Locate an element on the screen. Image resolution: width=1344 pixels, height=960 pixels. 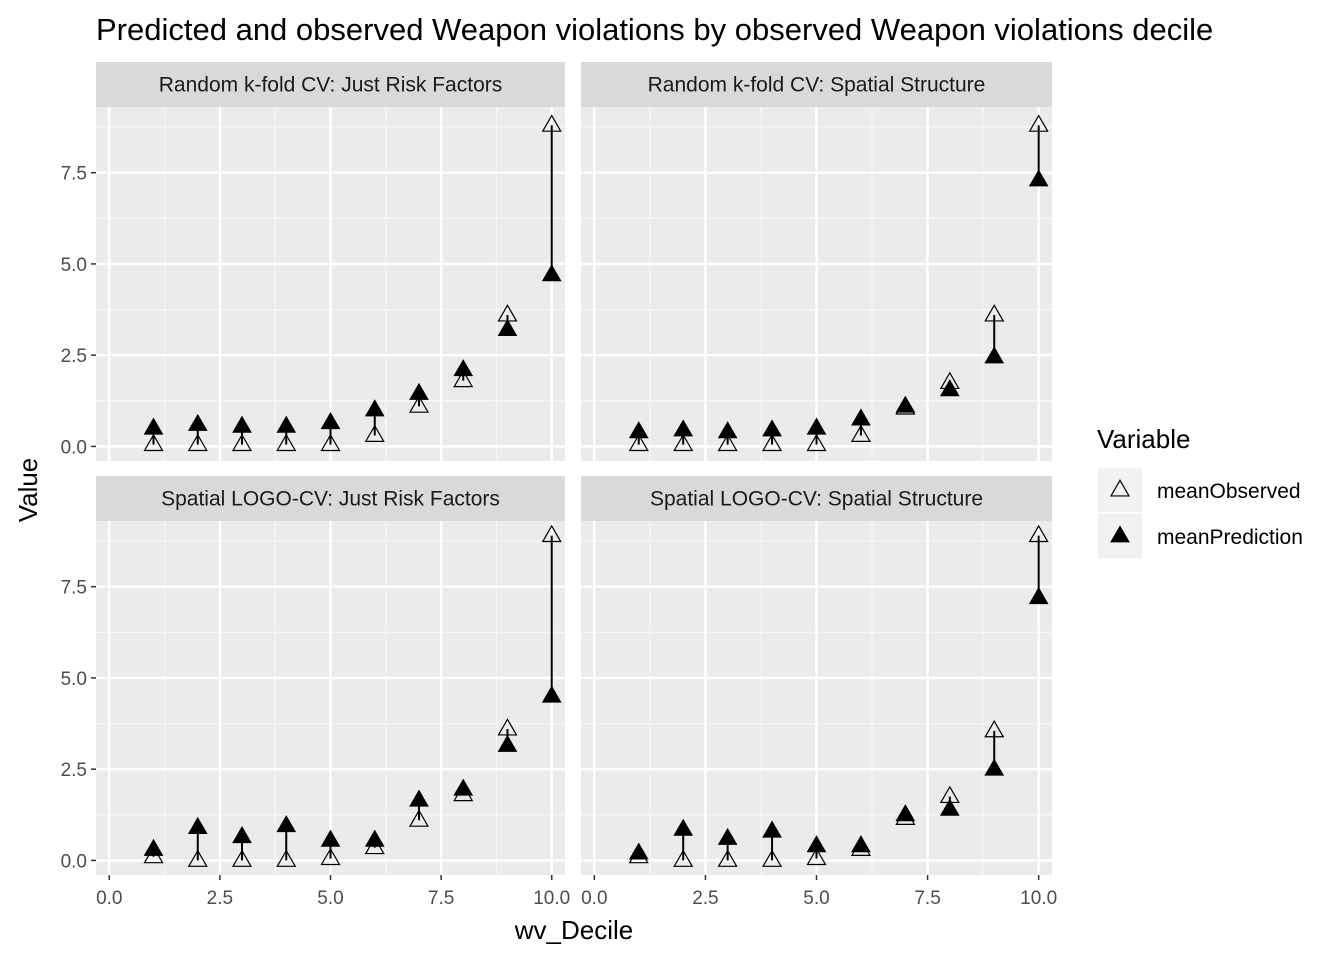
strip-label: Random k-fold CV: Spatial Structure is located at coordinates (817, 85).